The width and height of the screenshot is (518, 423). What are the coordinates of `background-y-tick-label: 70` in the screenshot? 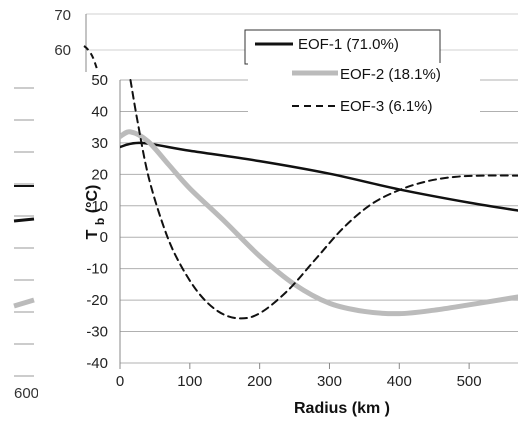 It's located at (62, 15).